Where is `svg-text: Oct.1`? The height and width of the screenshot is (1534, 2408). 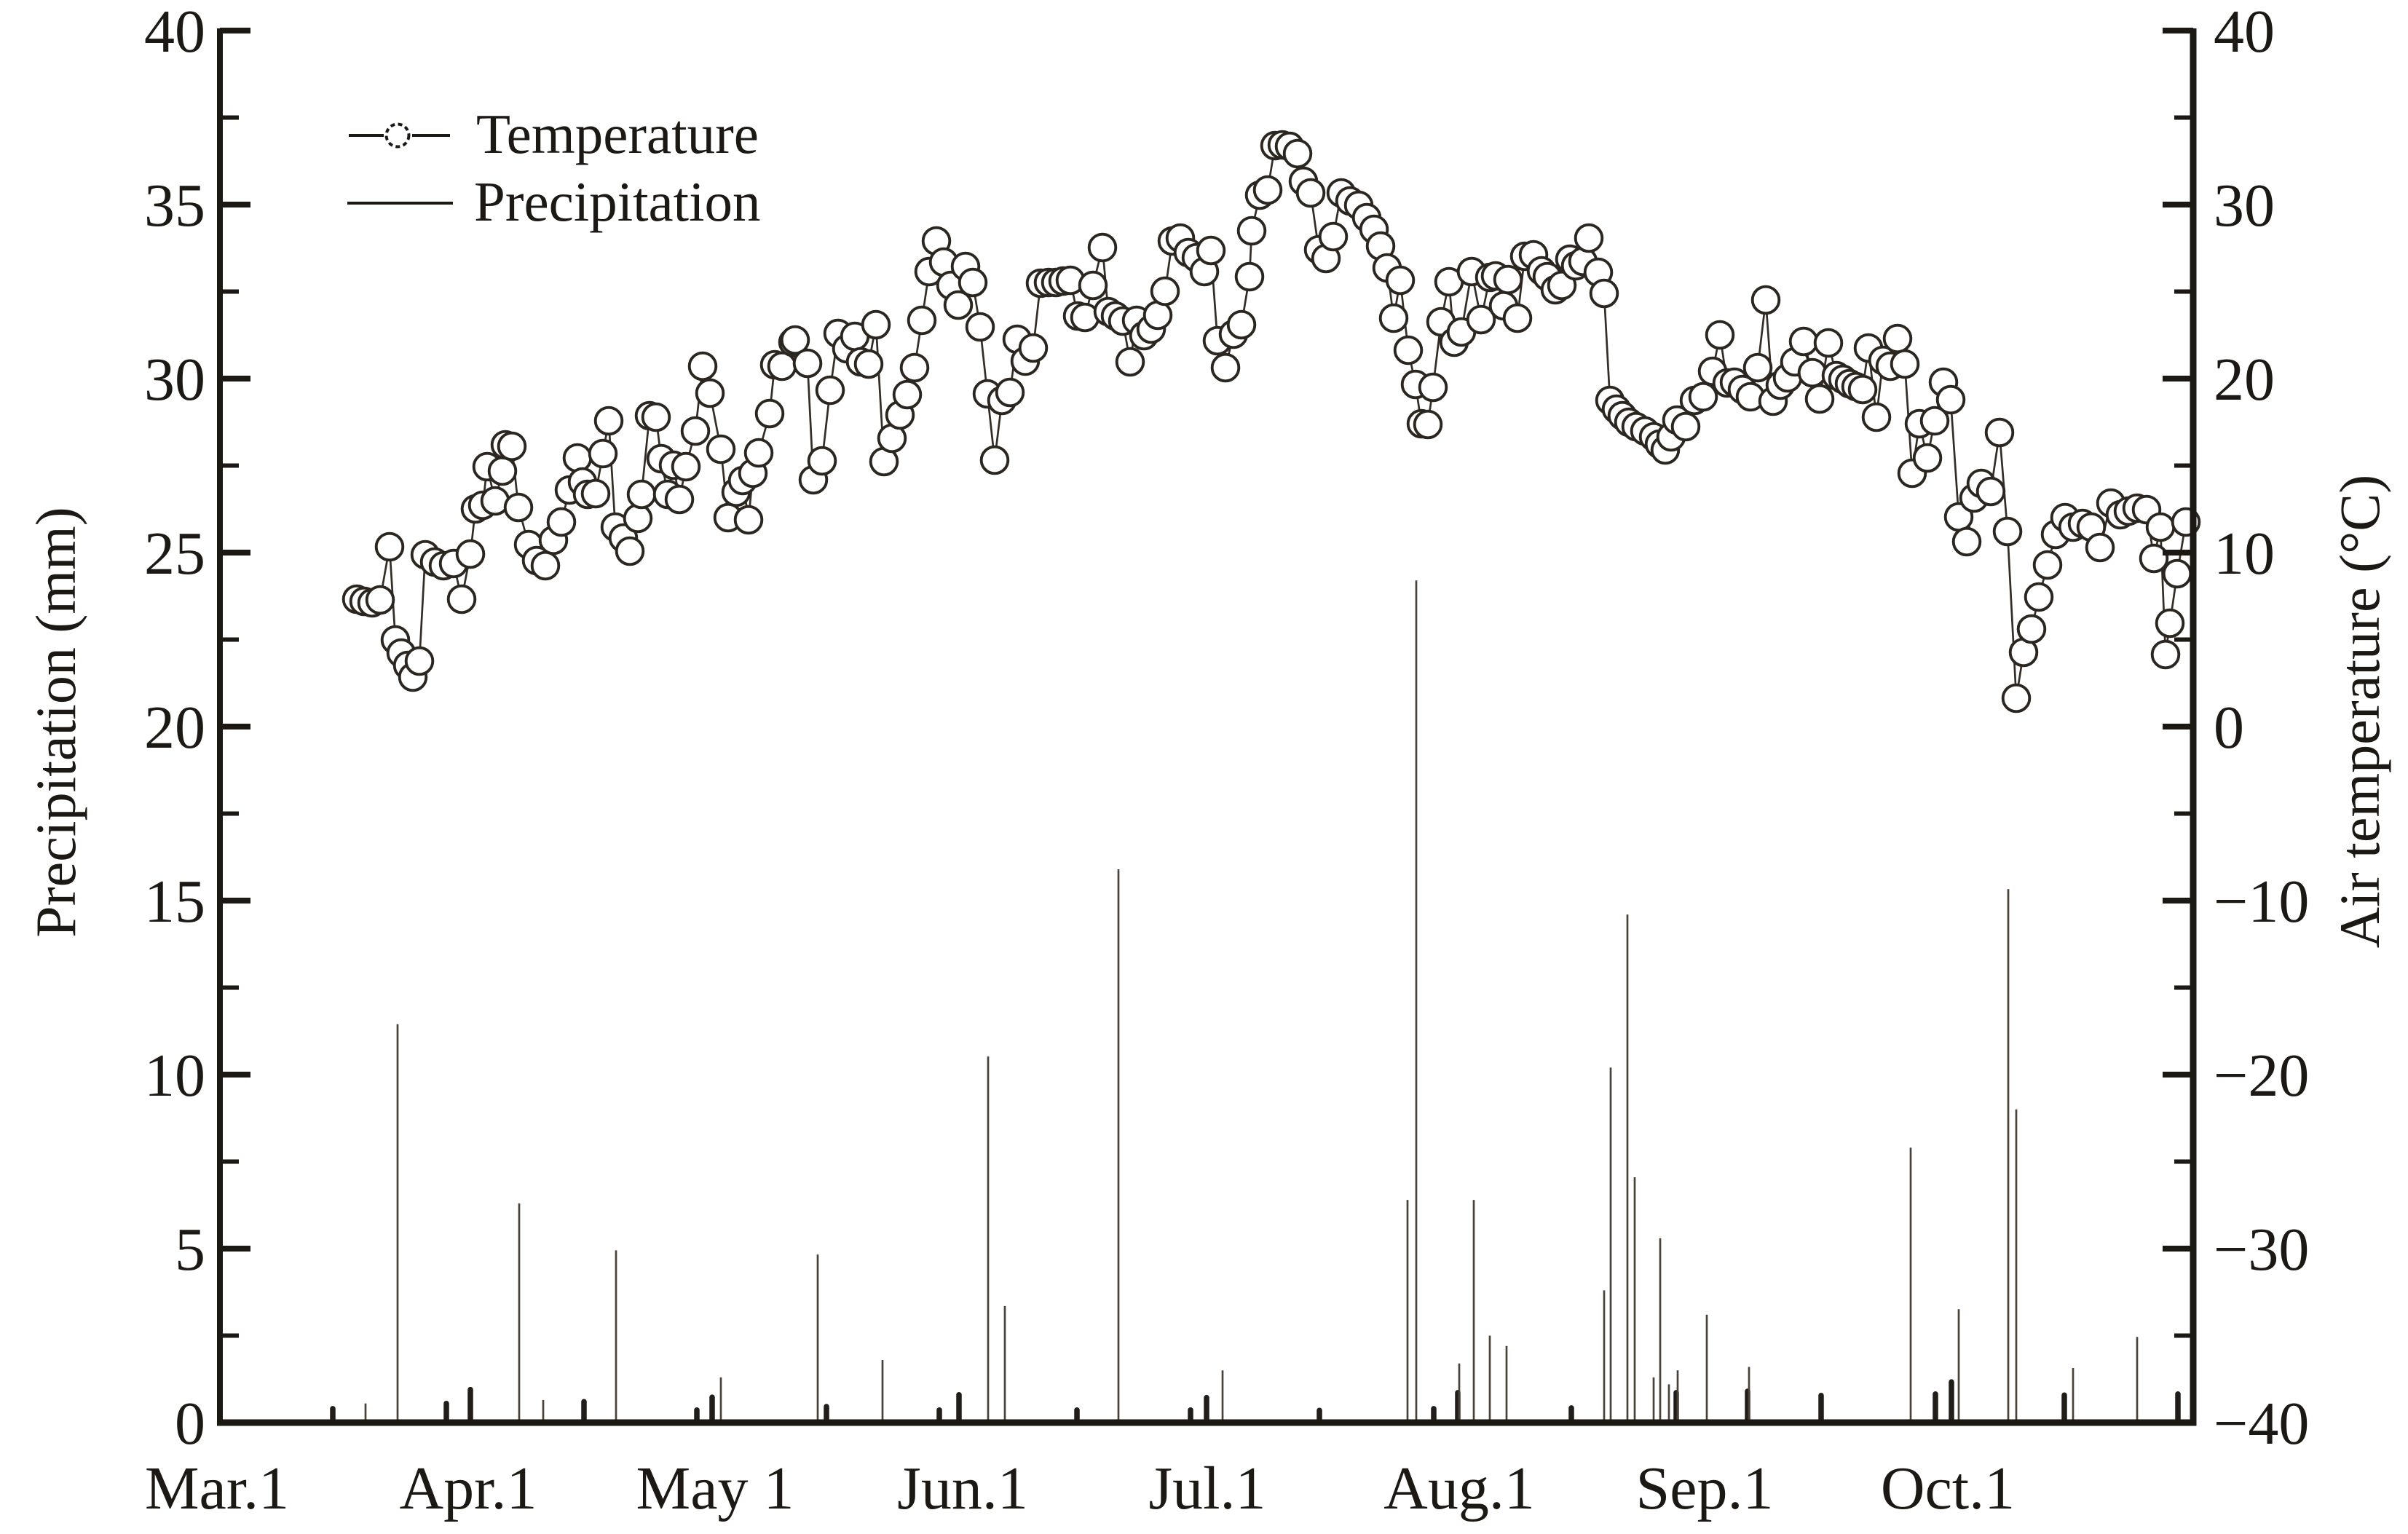 svg-text: Oct.1 is located at coordinates (1948, 1488).